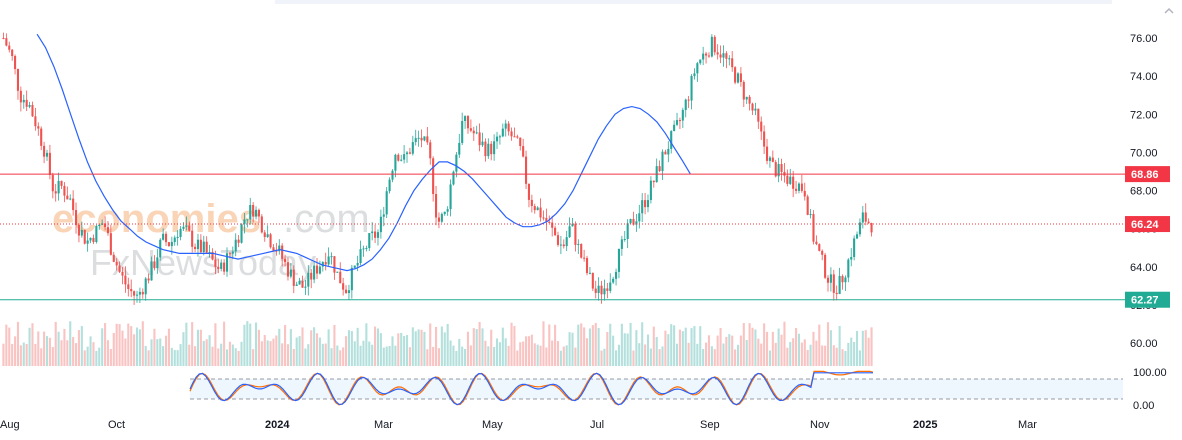  I want to click on price-tick-label: 60.00, so click(1144, 344).